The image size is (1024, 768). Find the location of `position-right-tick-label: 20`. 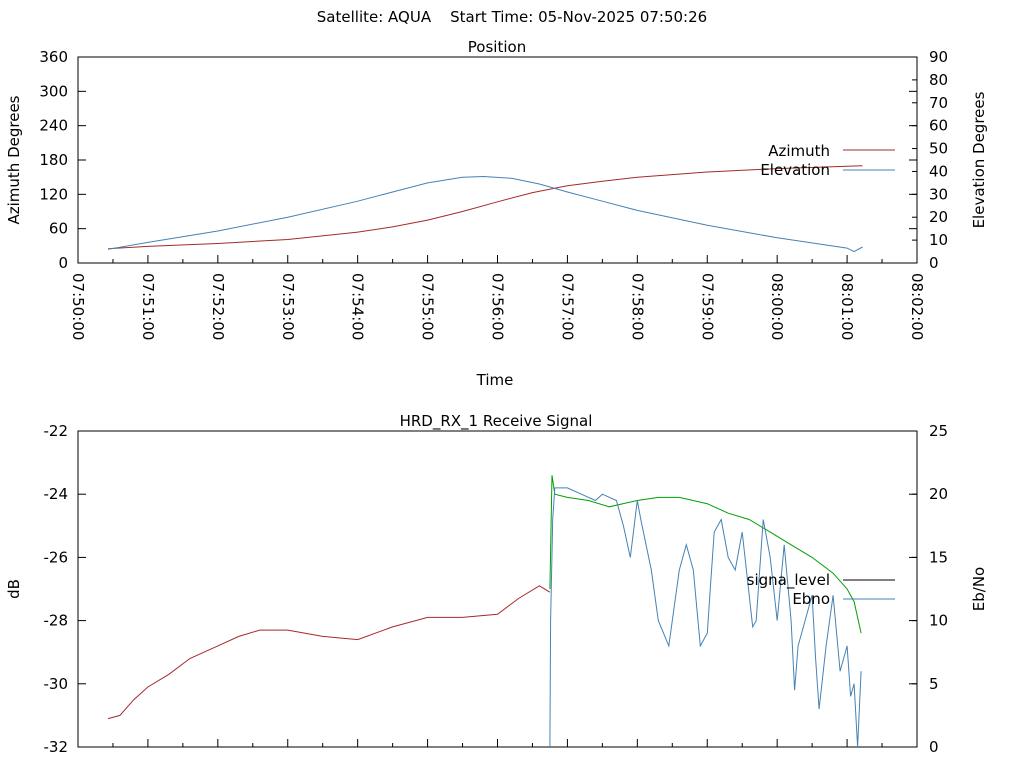

position-right-tick-label: 20 is located at coordinates (938, 217).